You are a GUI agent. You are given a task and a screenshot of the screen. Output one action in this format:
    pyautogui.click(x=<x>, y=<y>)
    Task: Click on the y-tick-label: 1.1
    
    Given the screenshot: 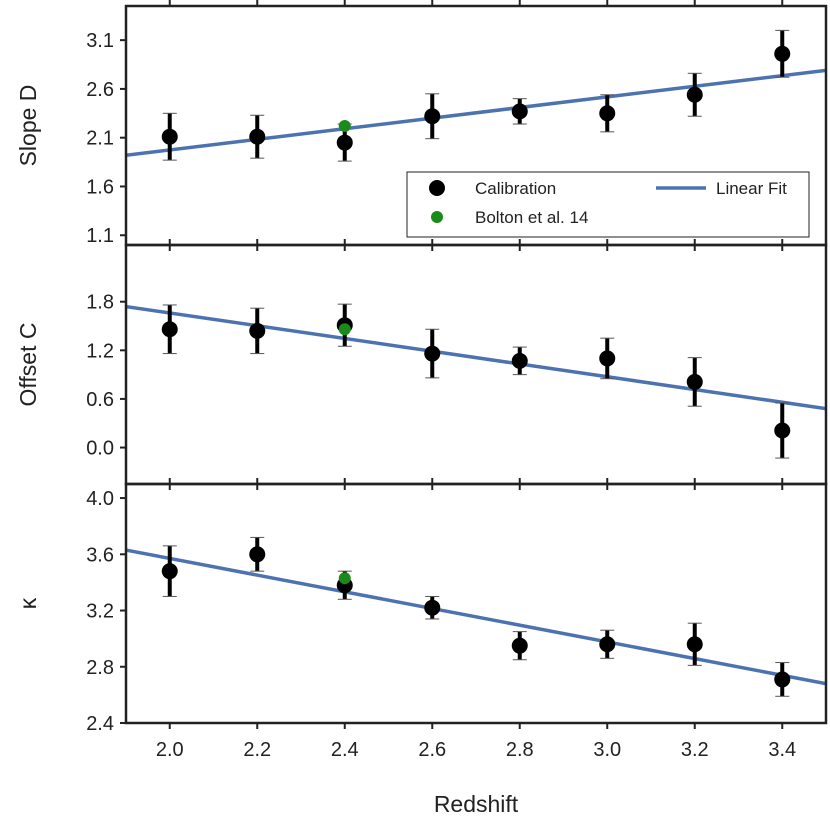 What is the action you would take?
    pyautogui.click(x=100, y=236)
    